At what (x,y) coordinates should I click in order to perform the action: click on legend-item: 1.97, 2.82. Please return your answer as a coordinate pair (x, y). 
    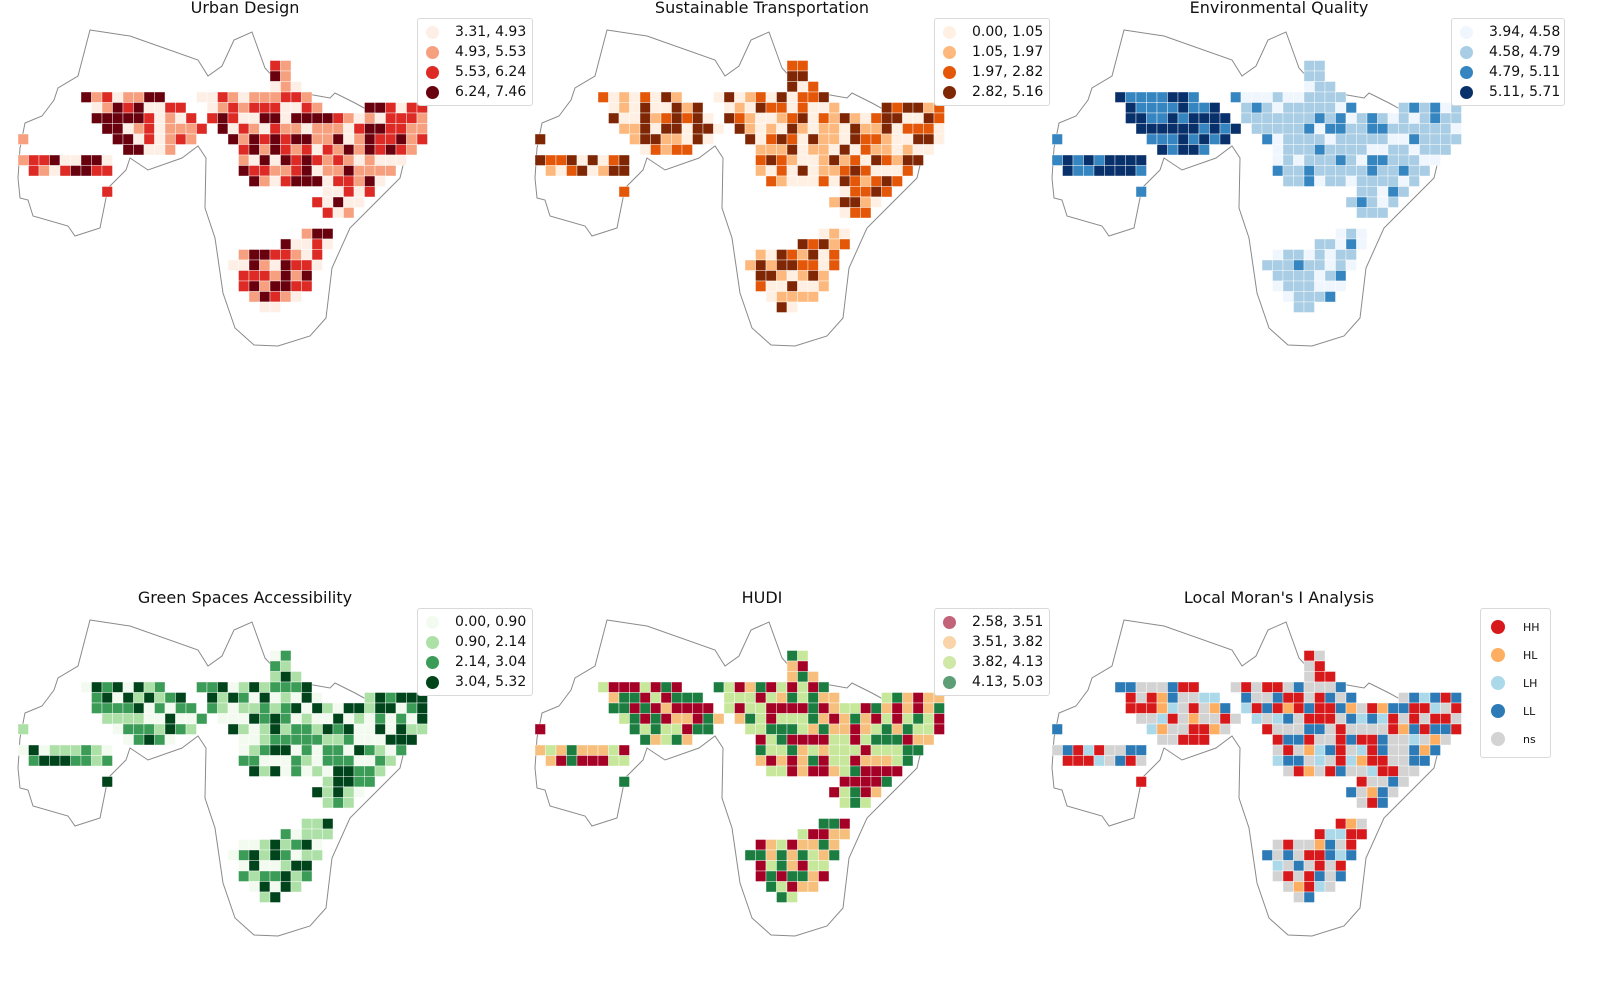
    Looking at the image, I should click on (993, 72).